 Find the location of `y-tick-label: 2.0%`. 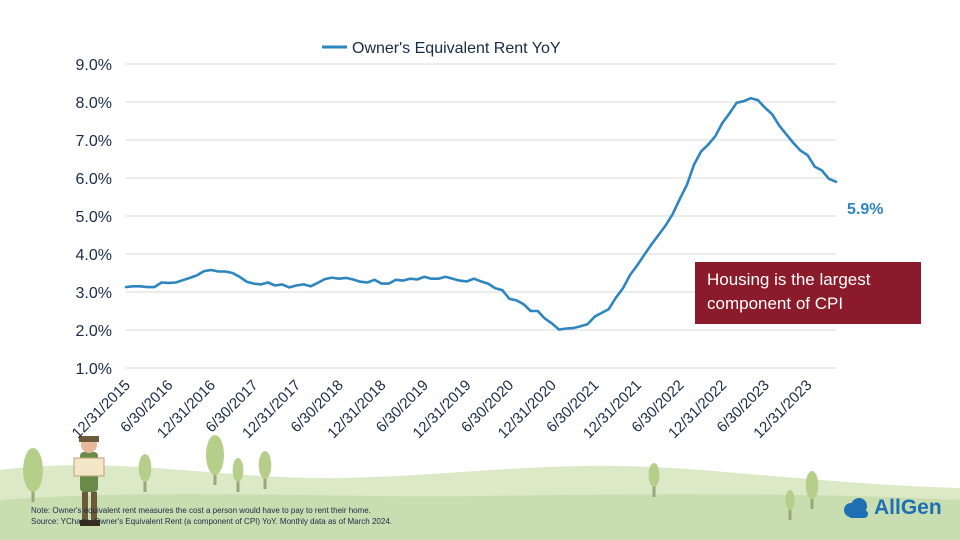

y-tick-label: 2.0% is located at coordinates (94, 331).